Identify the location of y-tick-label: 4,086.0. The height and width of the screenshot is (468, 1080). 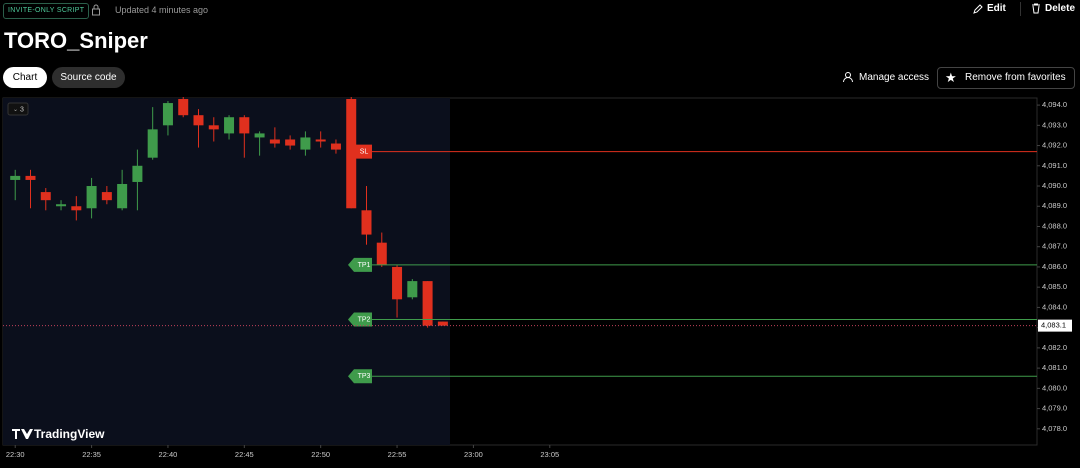
(1054, 266).